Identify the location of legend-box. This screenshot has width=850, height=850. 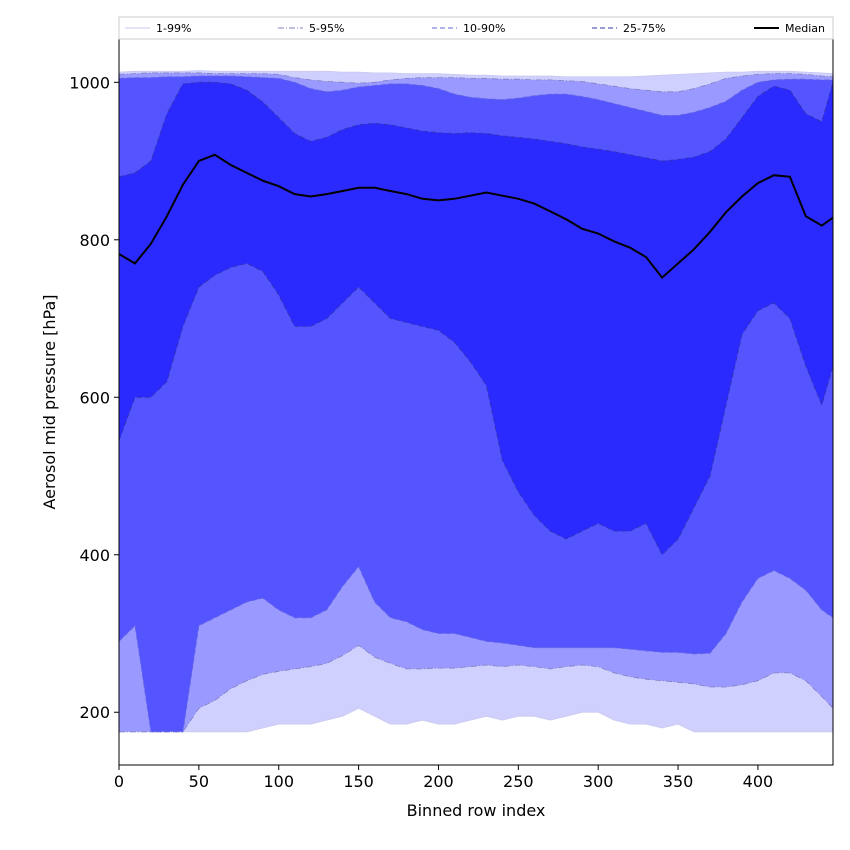
(476, 28).